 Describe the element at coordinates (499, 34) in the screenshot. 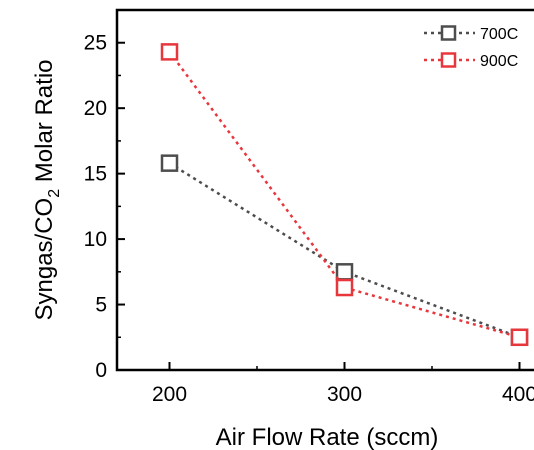

I see `legend-label: 700C` at that location.